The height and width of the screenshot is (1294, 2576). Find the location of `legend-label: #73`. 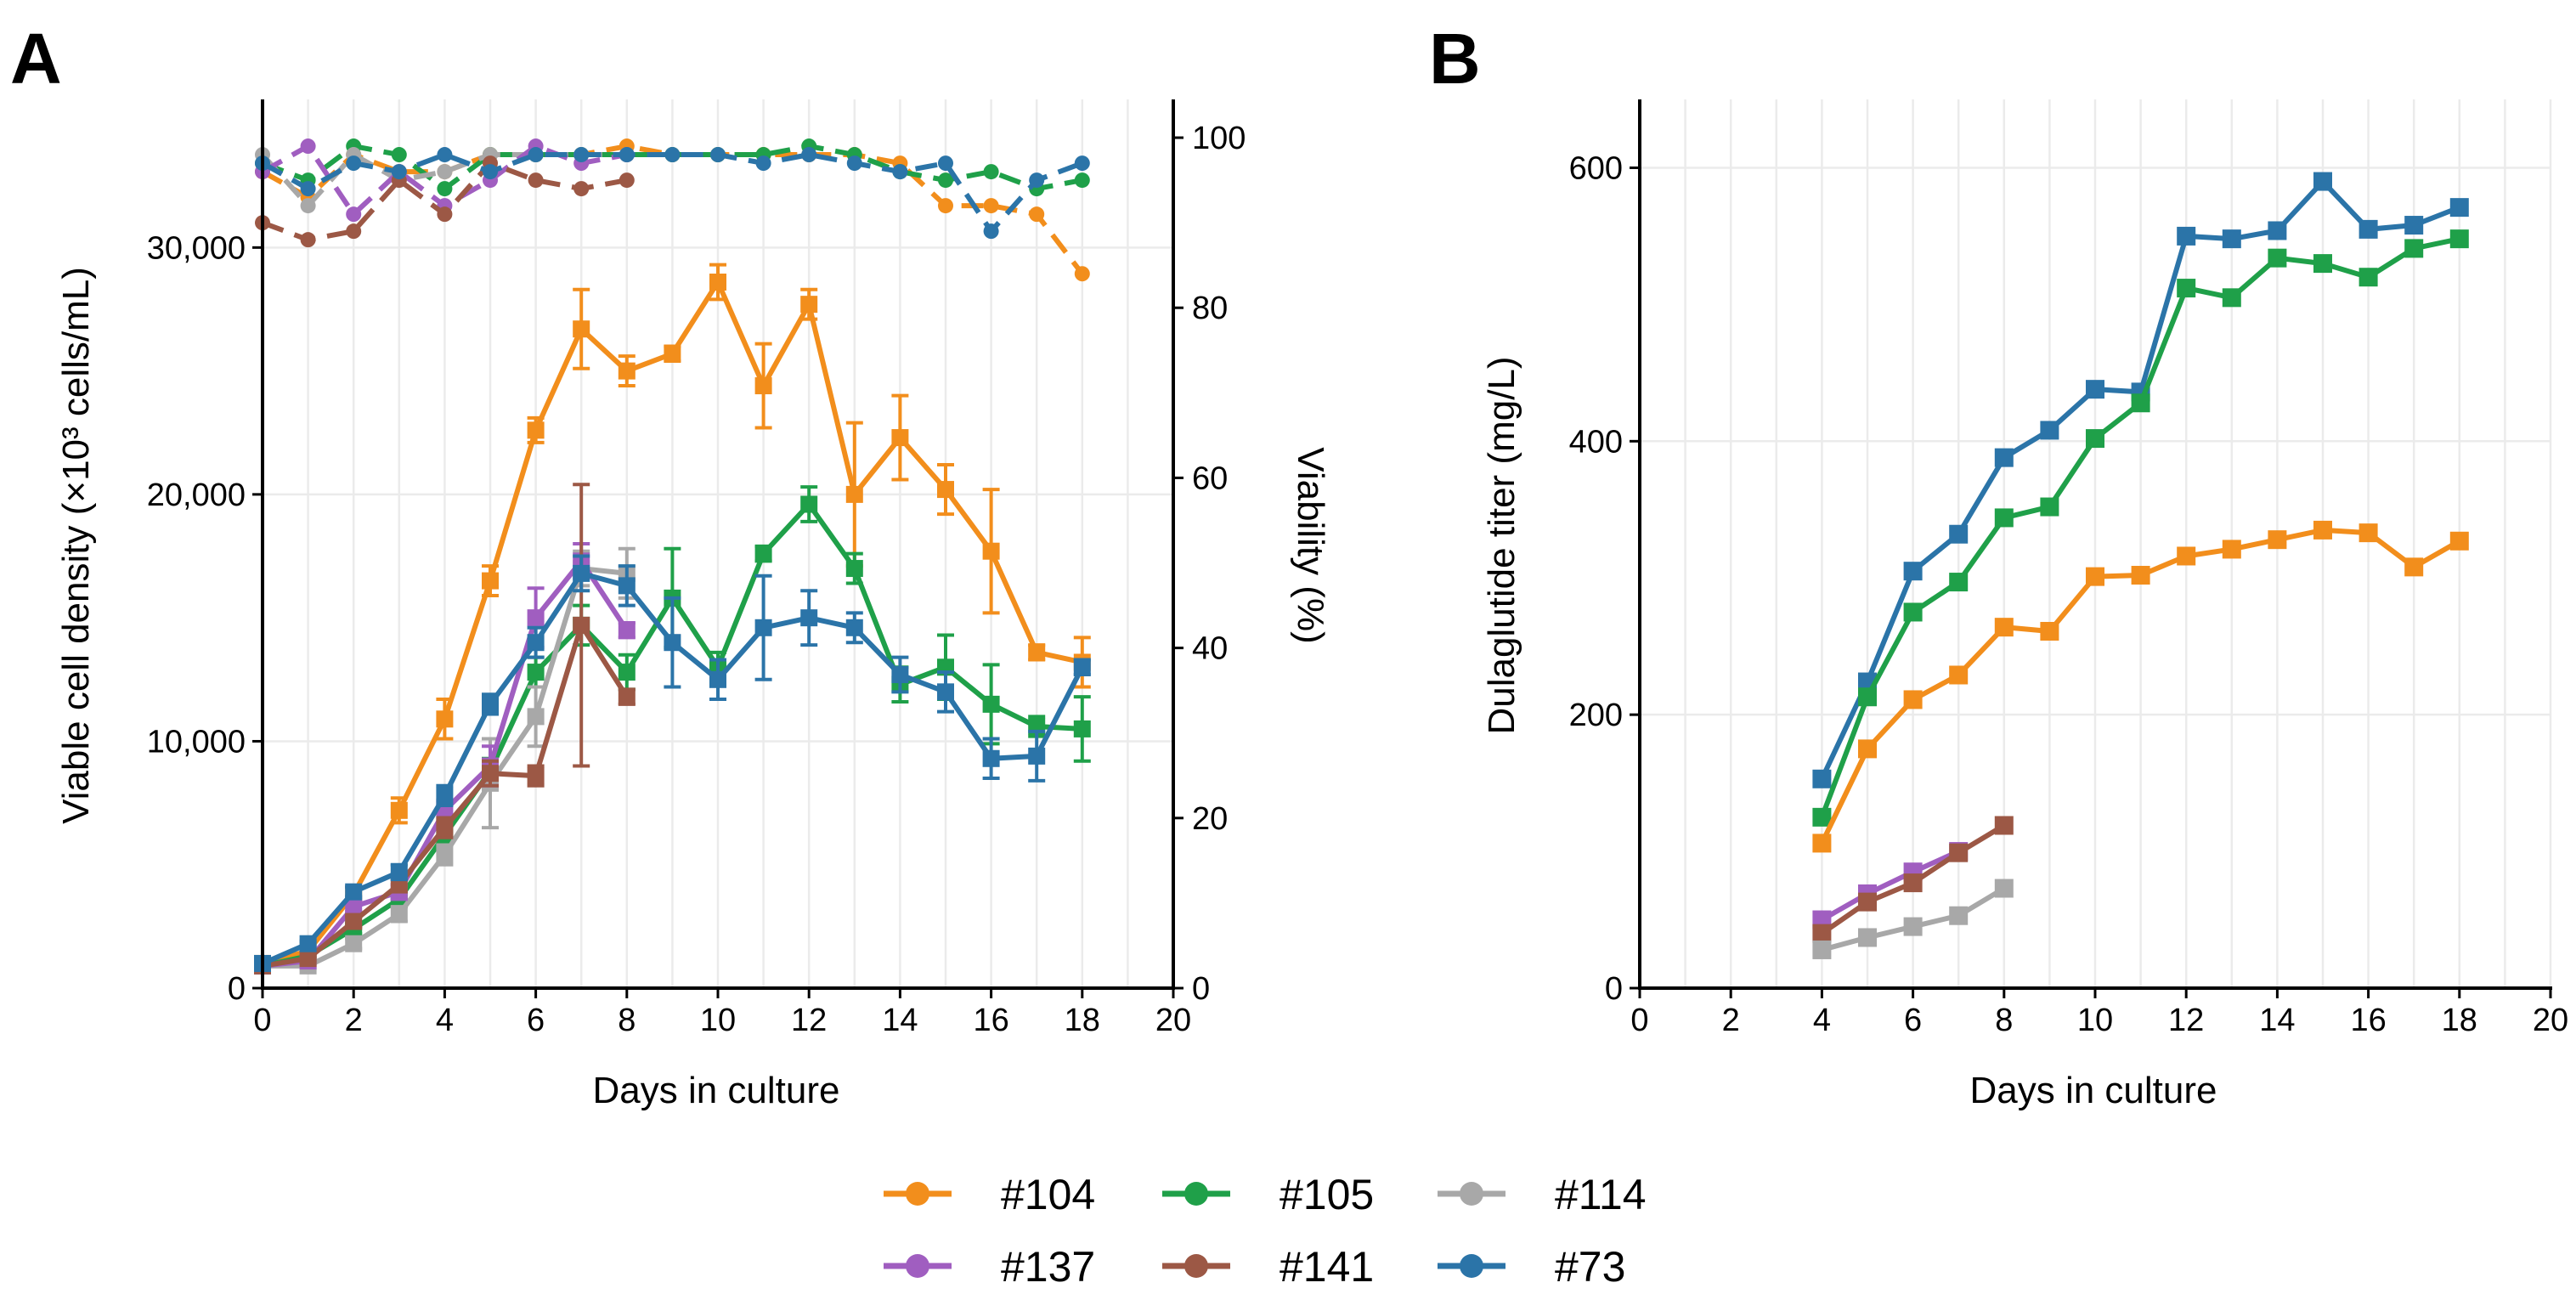

legend-label: #73 is located at coordinates (1590, 1267).